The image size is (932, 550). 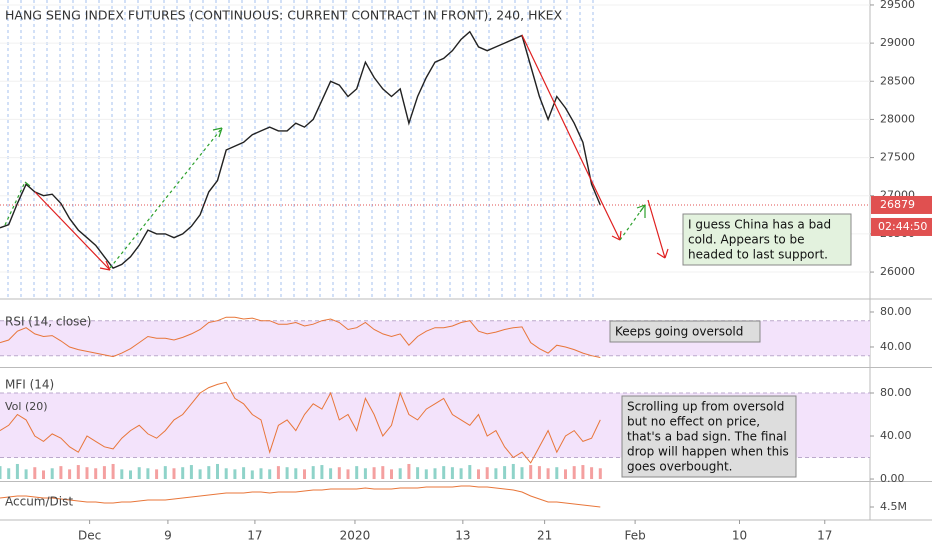 I want to click on x-tick-label: Dec, so click(x=89, y=536).